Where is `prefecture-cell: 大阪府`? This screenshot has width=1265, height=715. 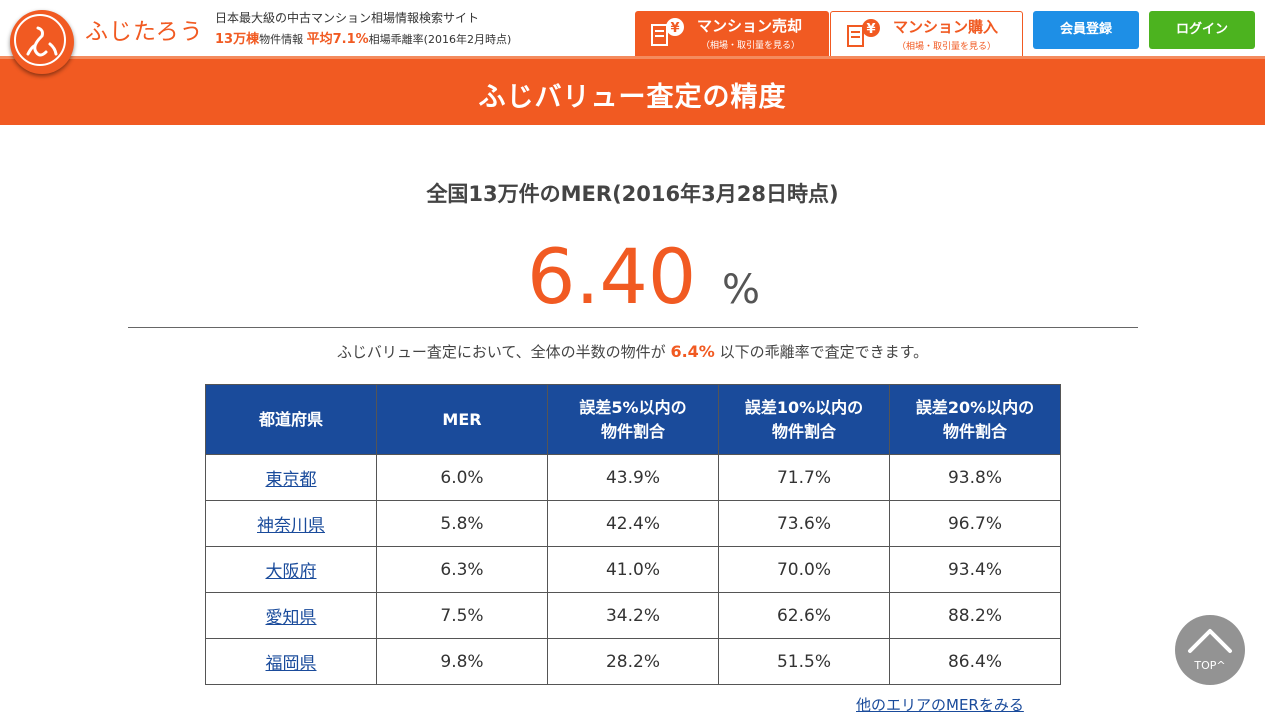
prefecture-cell: 大阪府 is located at coordinates (291, 569).